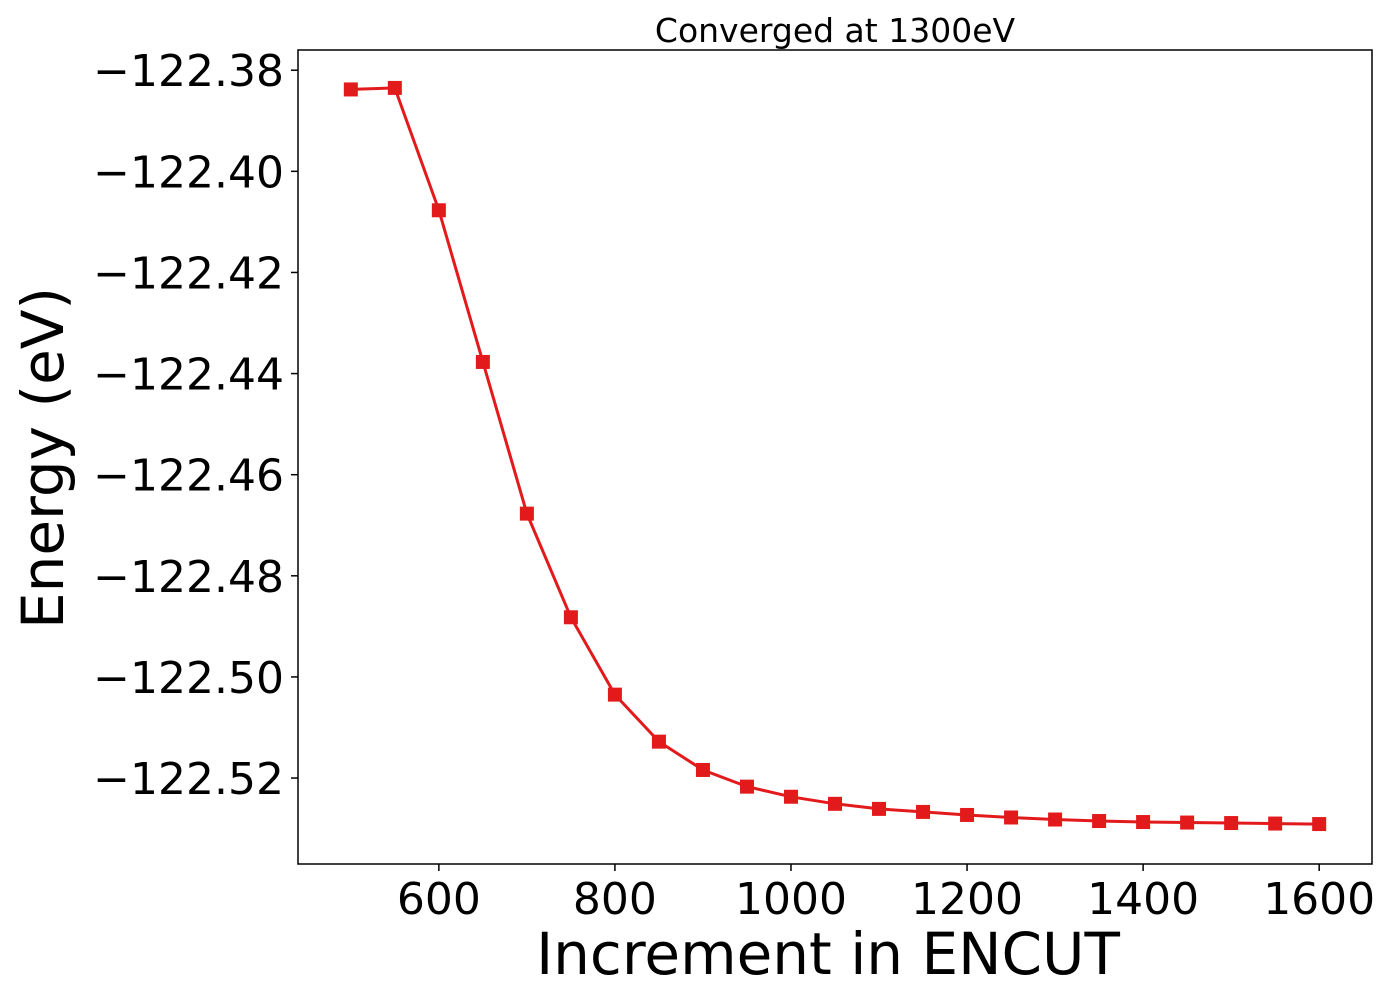 The width and height of the screenshot is (1400, 1000). I want to click on y-tick-label: −122.50, so click(188, 678).